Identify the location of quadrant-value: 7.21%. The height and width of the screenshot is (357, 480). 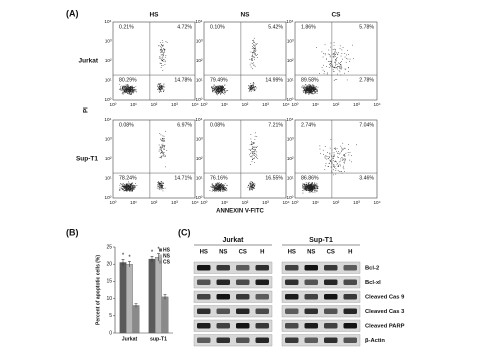
(275, 125).